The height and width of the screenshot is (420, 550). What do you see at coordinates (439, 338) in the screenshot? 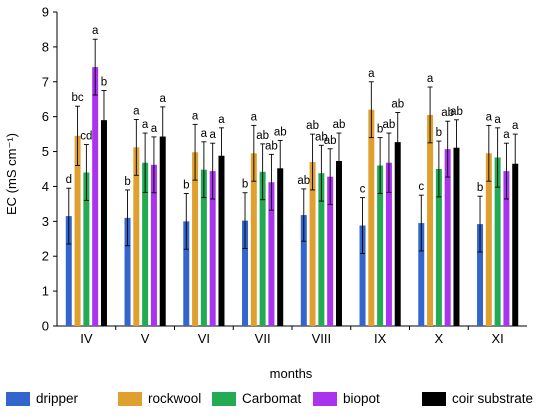
I see `x-tick-label: X` at bounding box center [439, 338].